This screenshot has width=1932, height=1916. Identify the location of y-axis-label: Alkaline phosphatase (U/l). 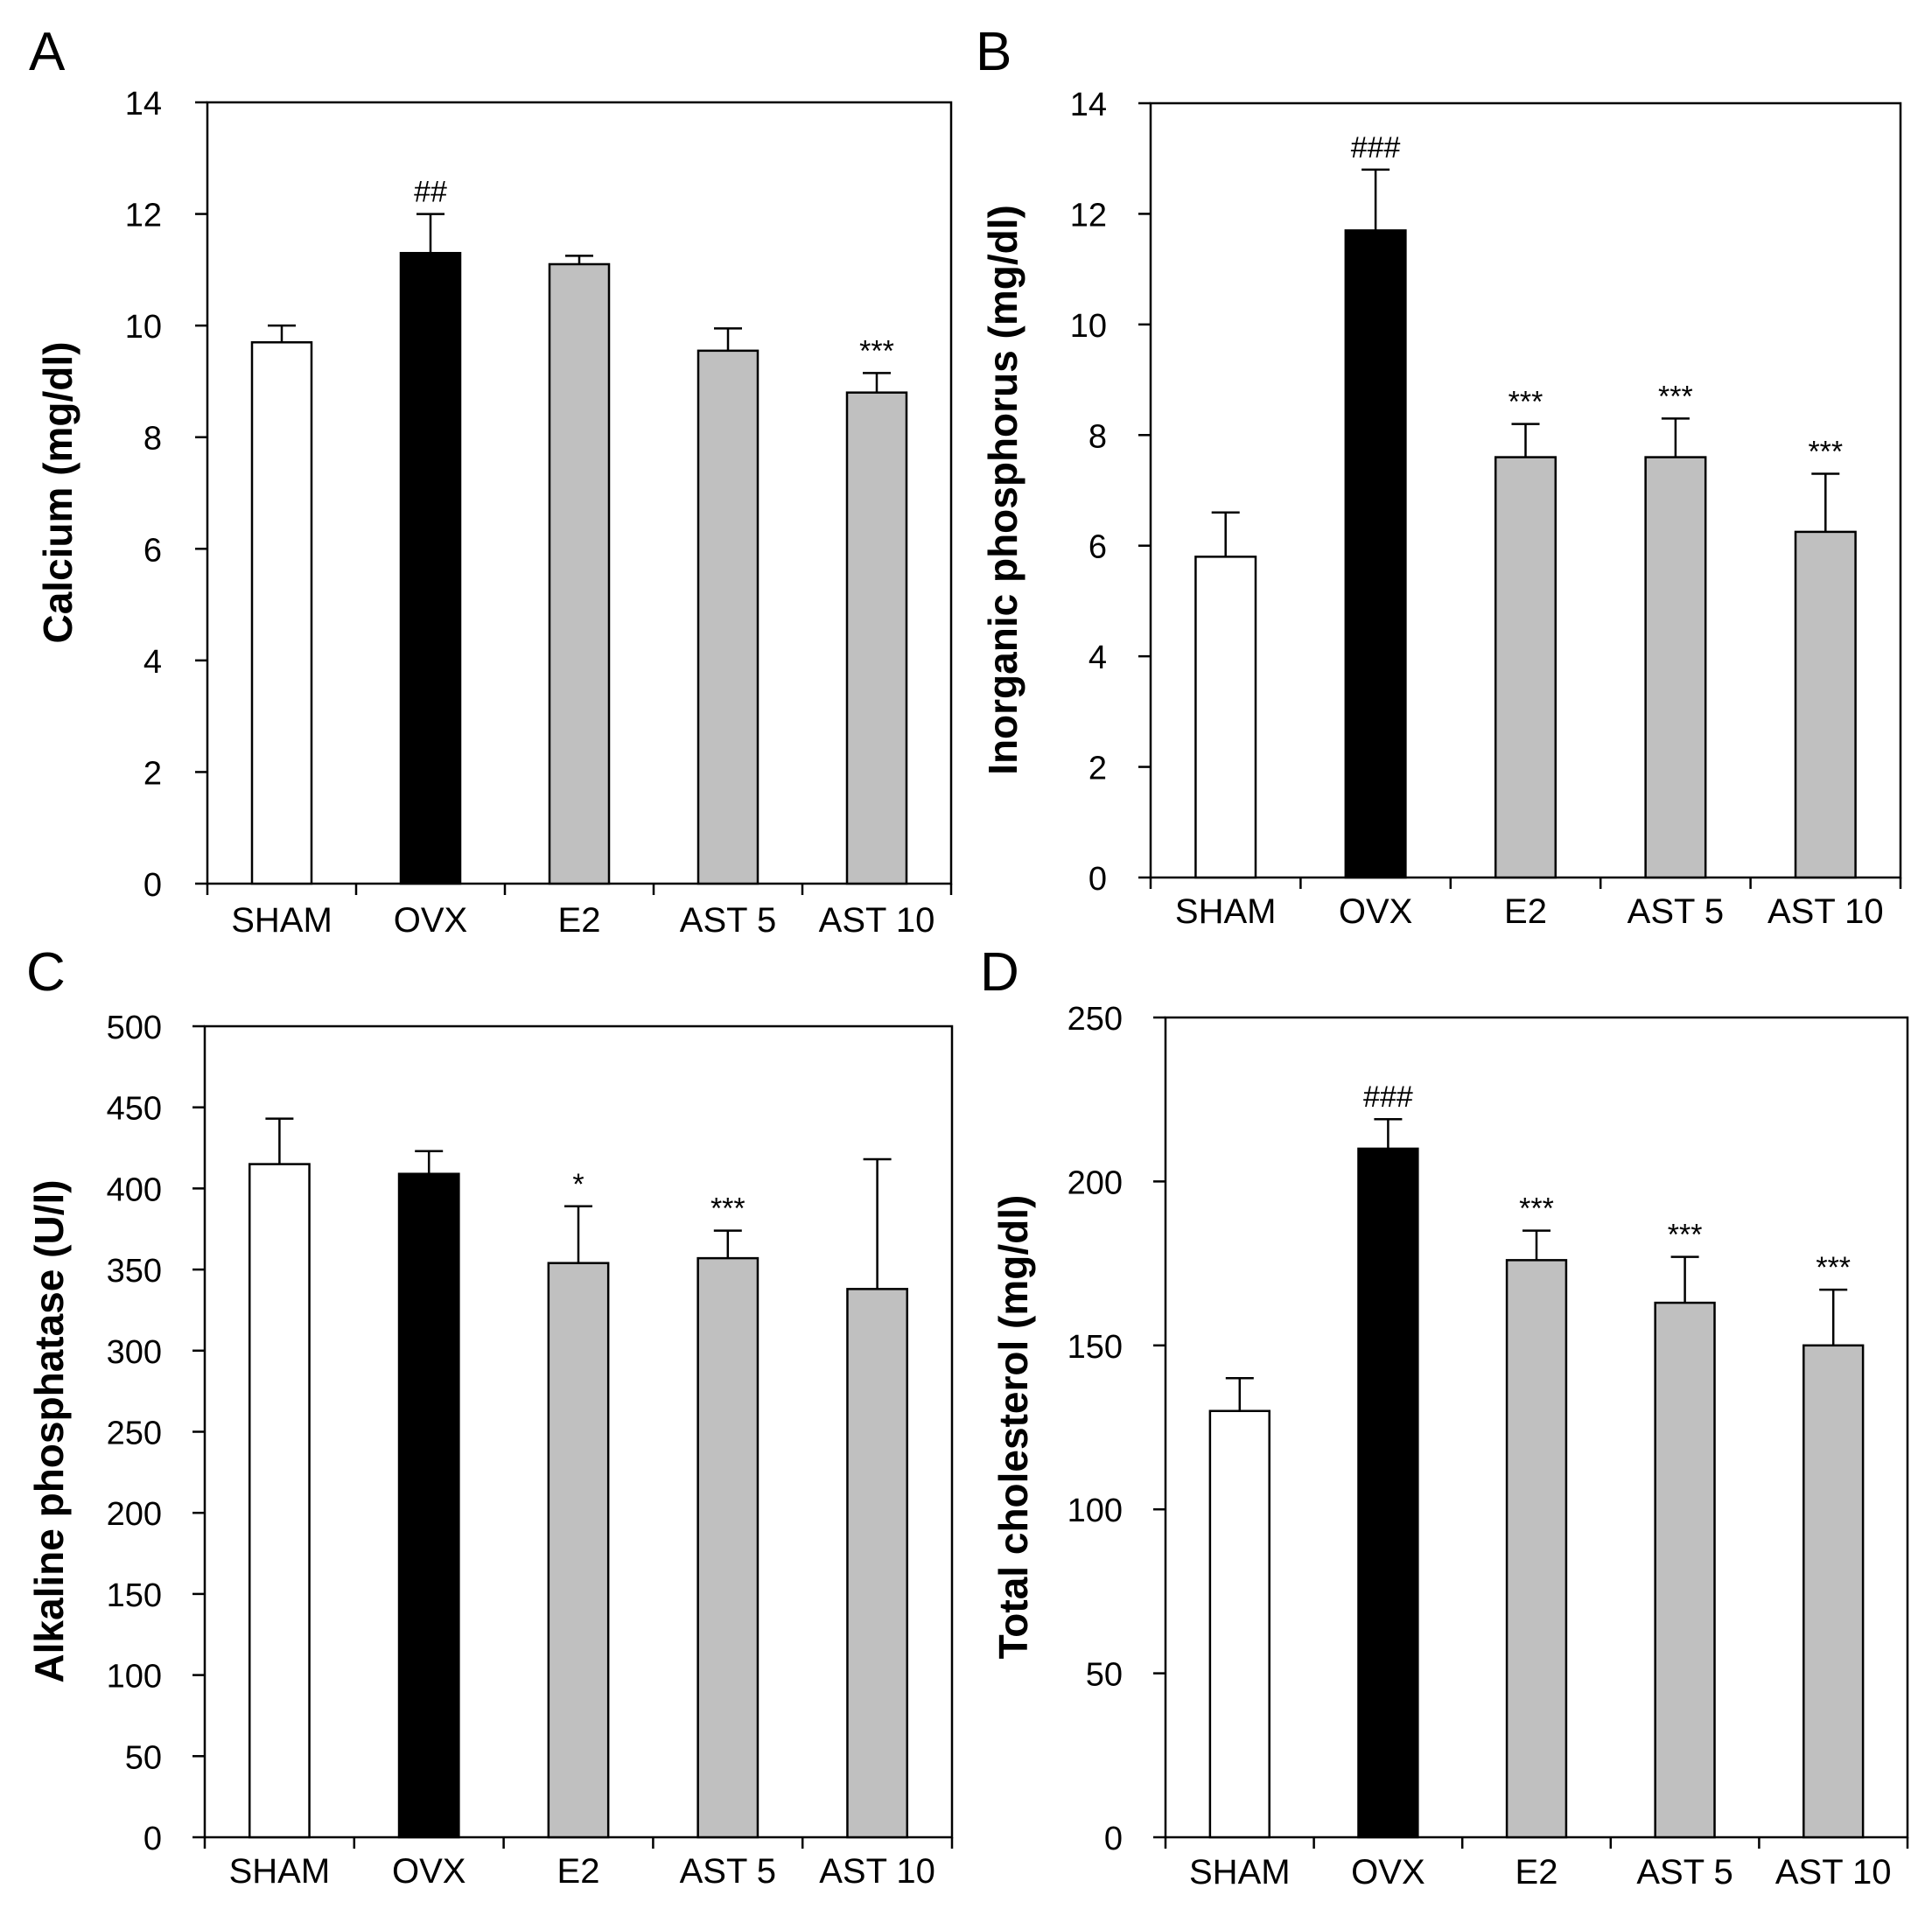
(49, 1430).